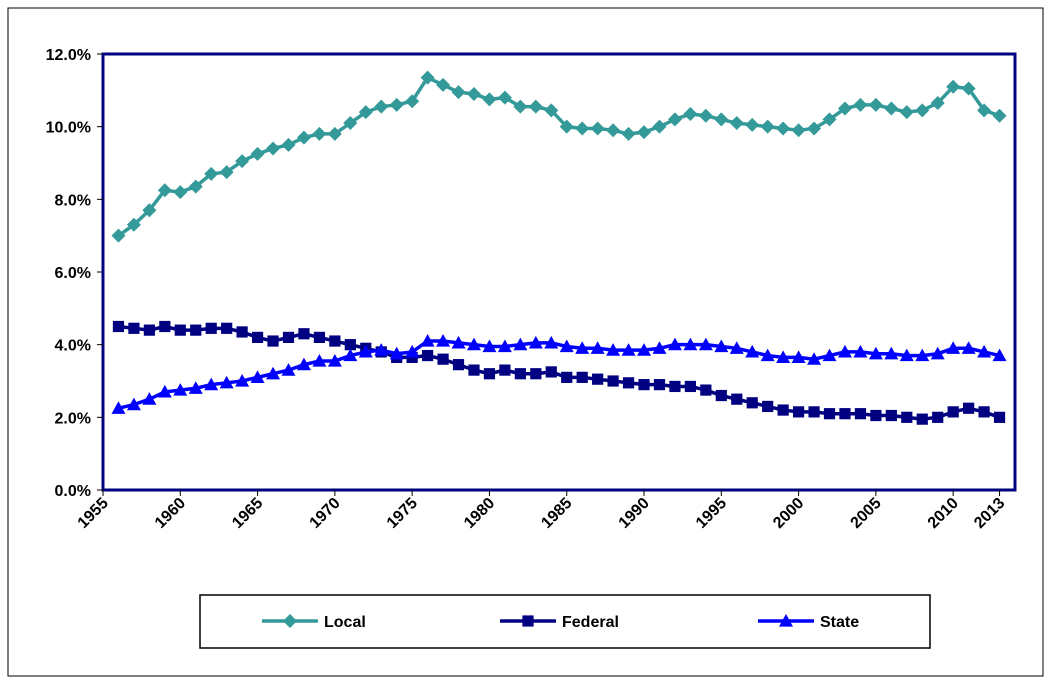 Image resolution: width=1051 pixels, height=682 pixels. Describe the element at coordinates (556, 513) in the screenshot. I see `x-tick-label: 1985` at that location.